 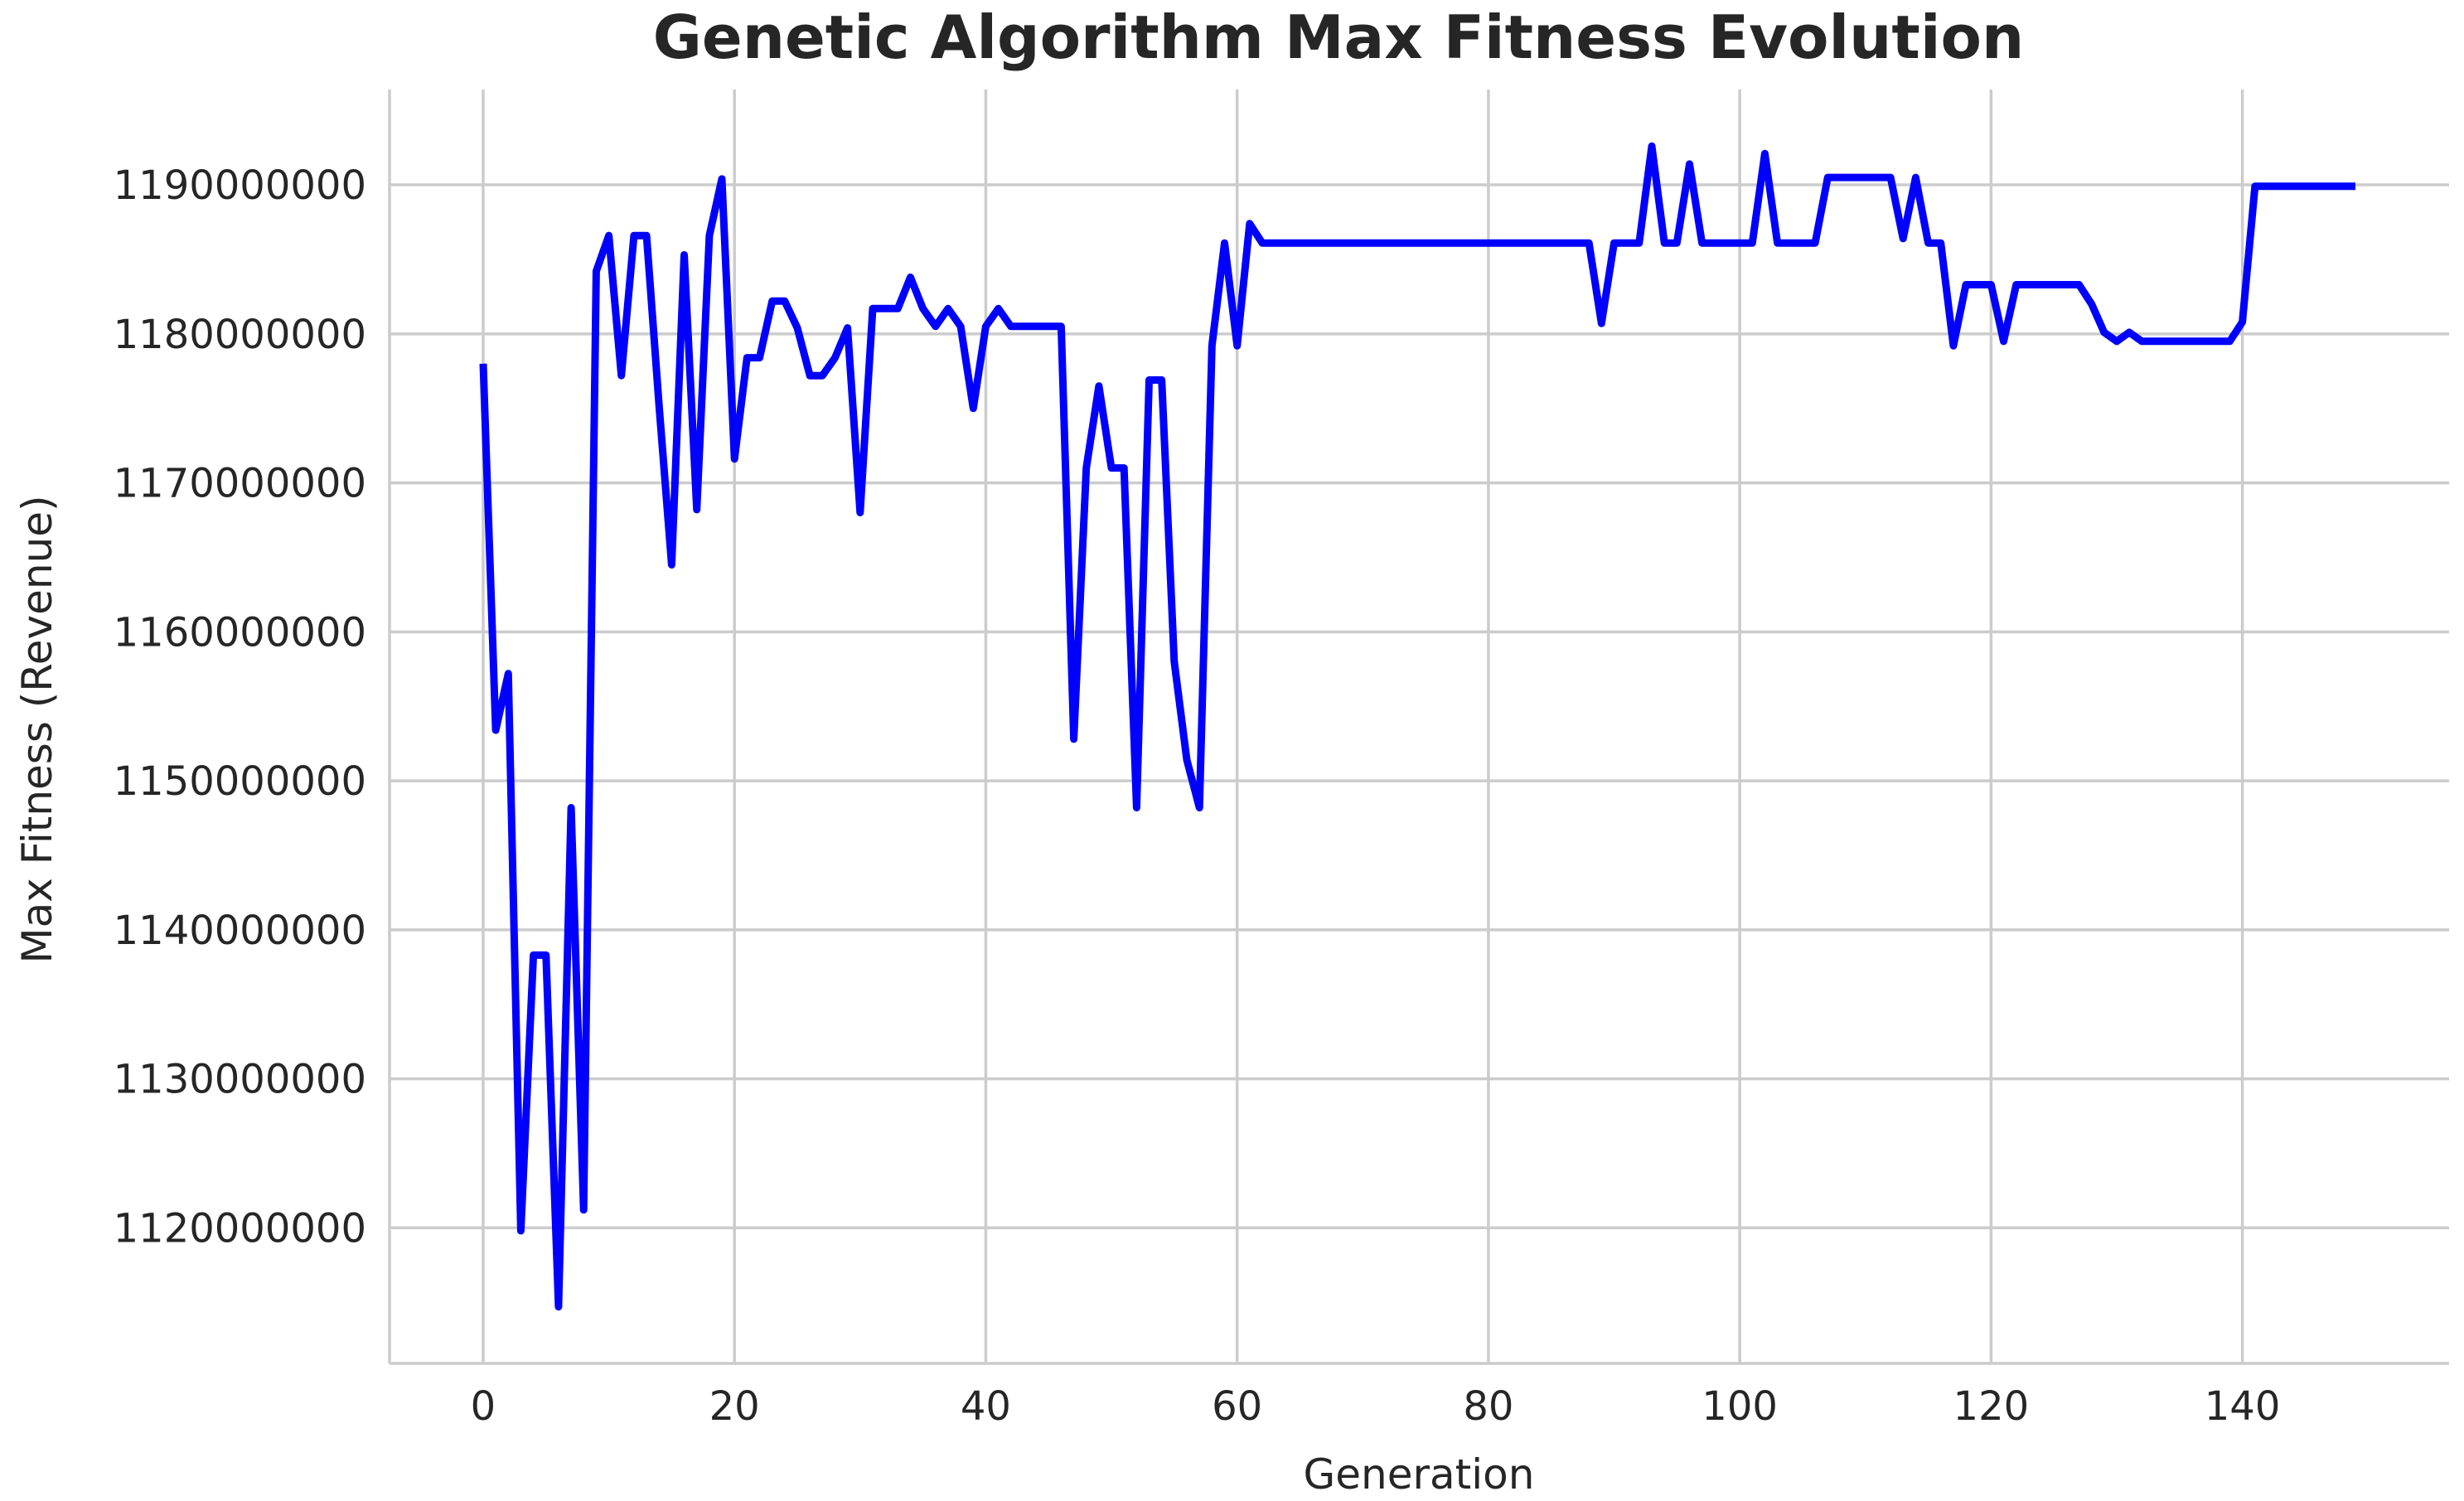 What do you see at coordinates (1991, 1407) in the screenshot?
I see `x-tick-label: 120` at bounding box center [1991, 1407].